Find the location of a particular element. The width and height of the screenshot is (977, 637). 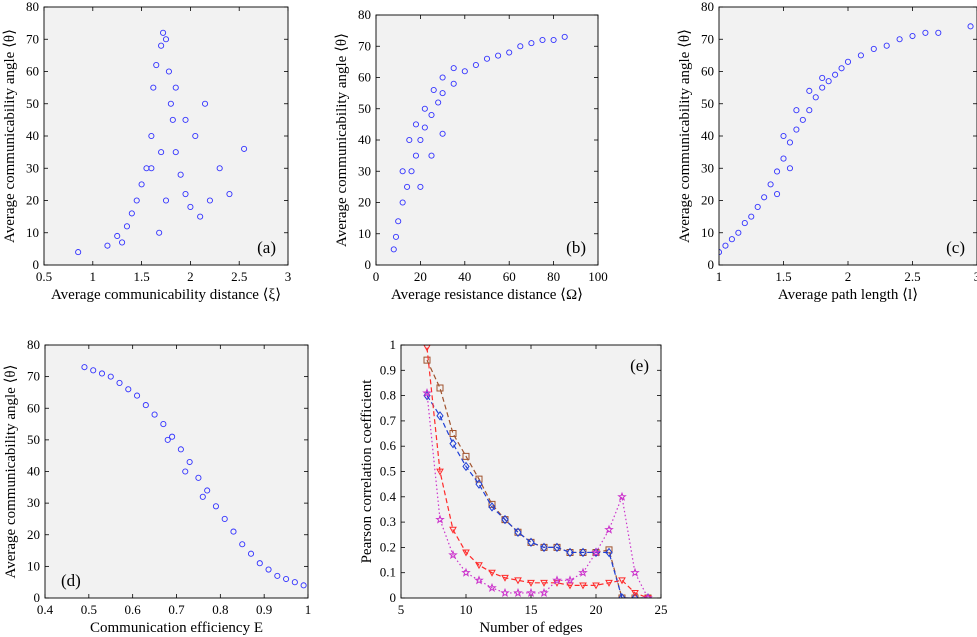

y-tick-label: 0.8 is located at coordinates (388, 395).